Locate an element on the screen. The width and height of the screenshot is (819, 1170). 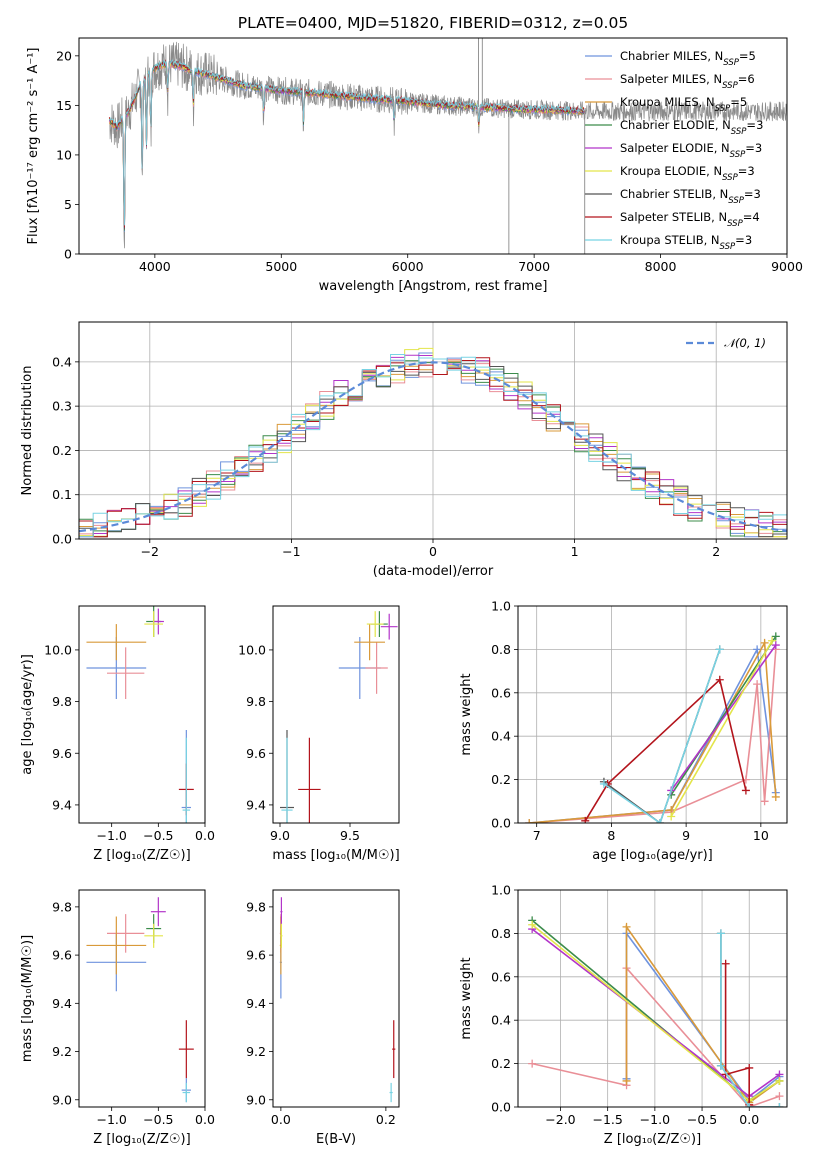
weight_vs_Z-xlabel: Z [log₁₀(Z/Z☉)] is located at coordinates (652, 1139).